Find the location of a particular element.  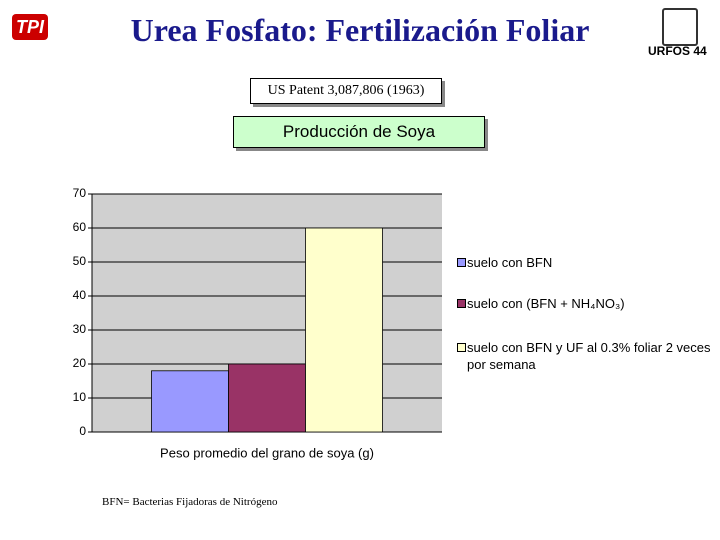

y-tick-label: 60 is located at coordinates (80, 227).